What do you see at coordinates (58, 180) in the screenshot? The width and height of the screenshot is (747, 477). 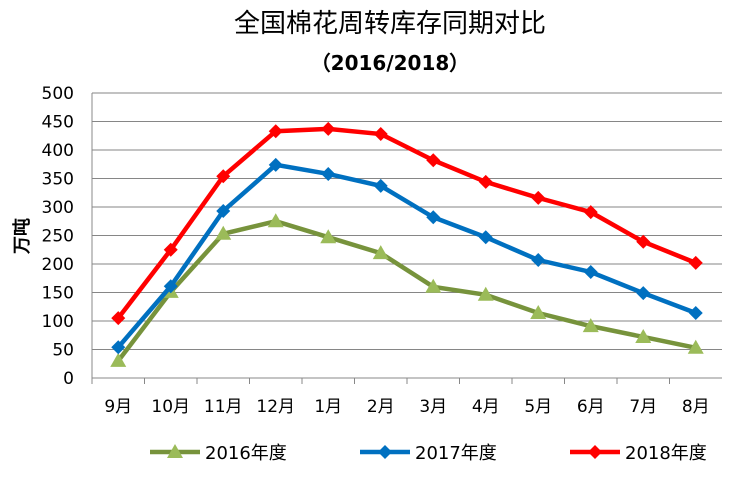 I see `y-tick-label: 350` at bounding box center [58, 180].